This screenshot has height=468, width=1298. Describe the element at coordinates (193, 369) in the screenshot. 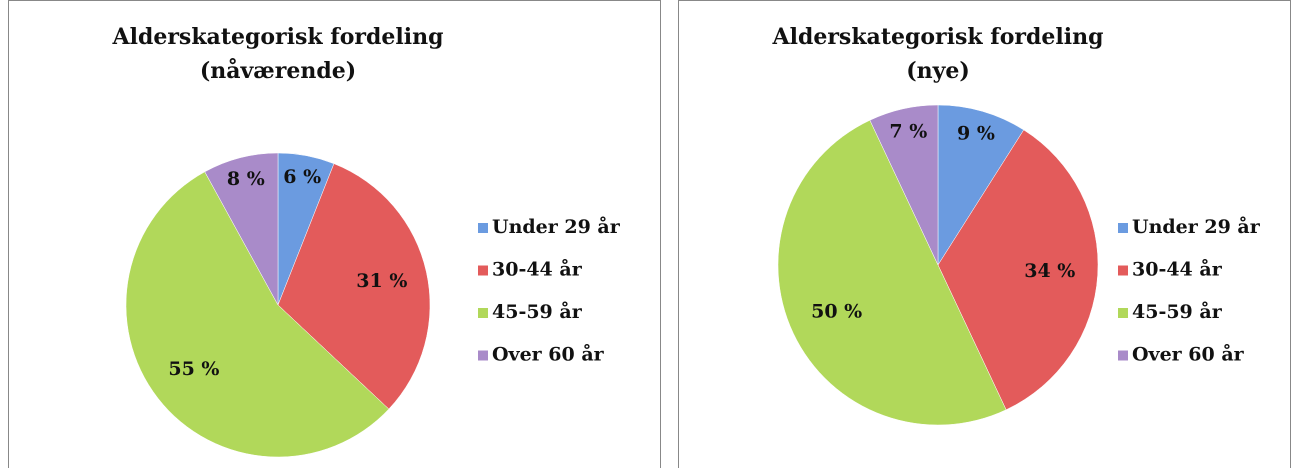

I see `data-label: 55 %` at that location.